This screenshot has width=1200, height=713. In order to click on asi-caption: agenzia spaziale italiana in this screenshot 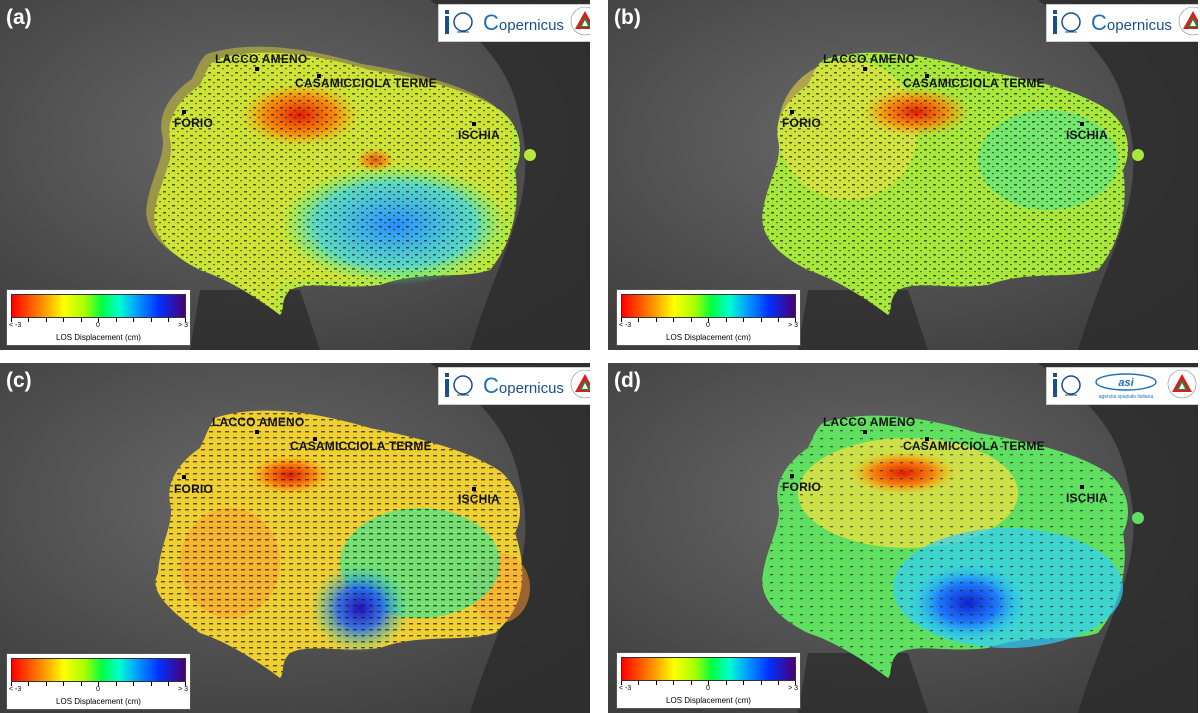, I will do `click(1126, 397)`.